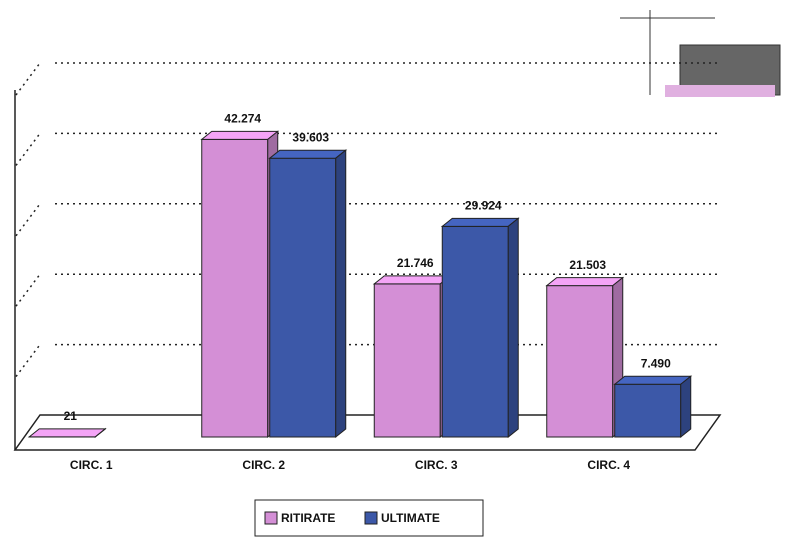  I want to click on x-tick-label: CIRC. 1, so click(91, 465).